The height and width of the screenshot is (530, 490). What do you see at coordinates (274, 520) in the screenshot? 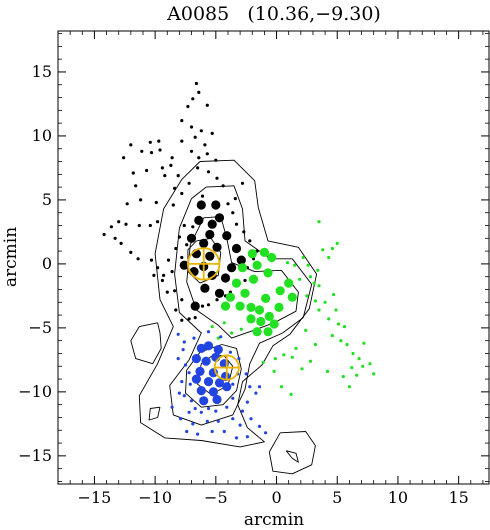
I see `x-axis-title: arcmin` at bounding box center [274, 520].